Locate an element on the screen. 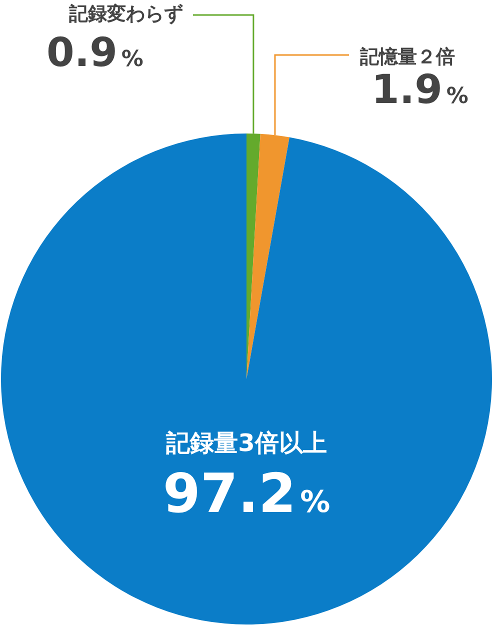 This screenshot has height=627, width=503. slice-label: 記録変わらず is located at coordinates (125, 13).